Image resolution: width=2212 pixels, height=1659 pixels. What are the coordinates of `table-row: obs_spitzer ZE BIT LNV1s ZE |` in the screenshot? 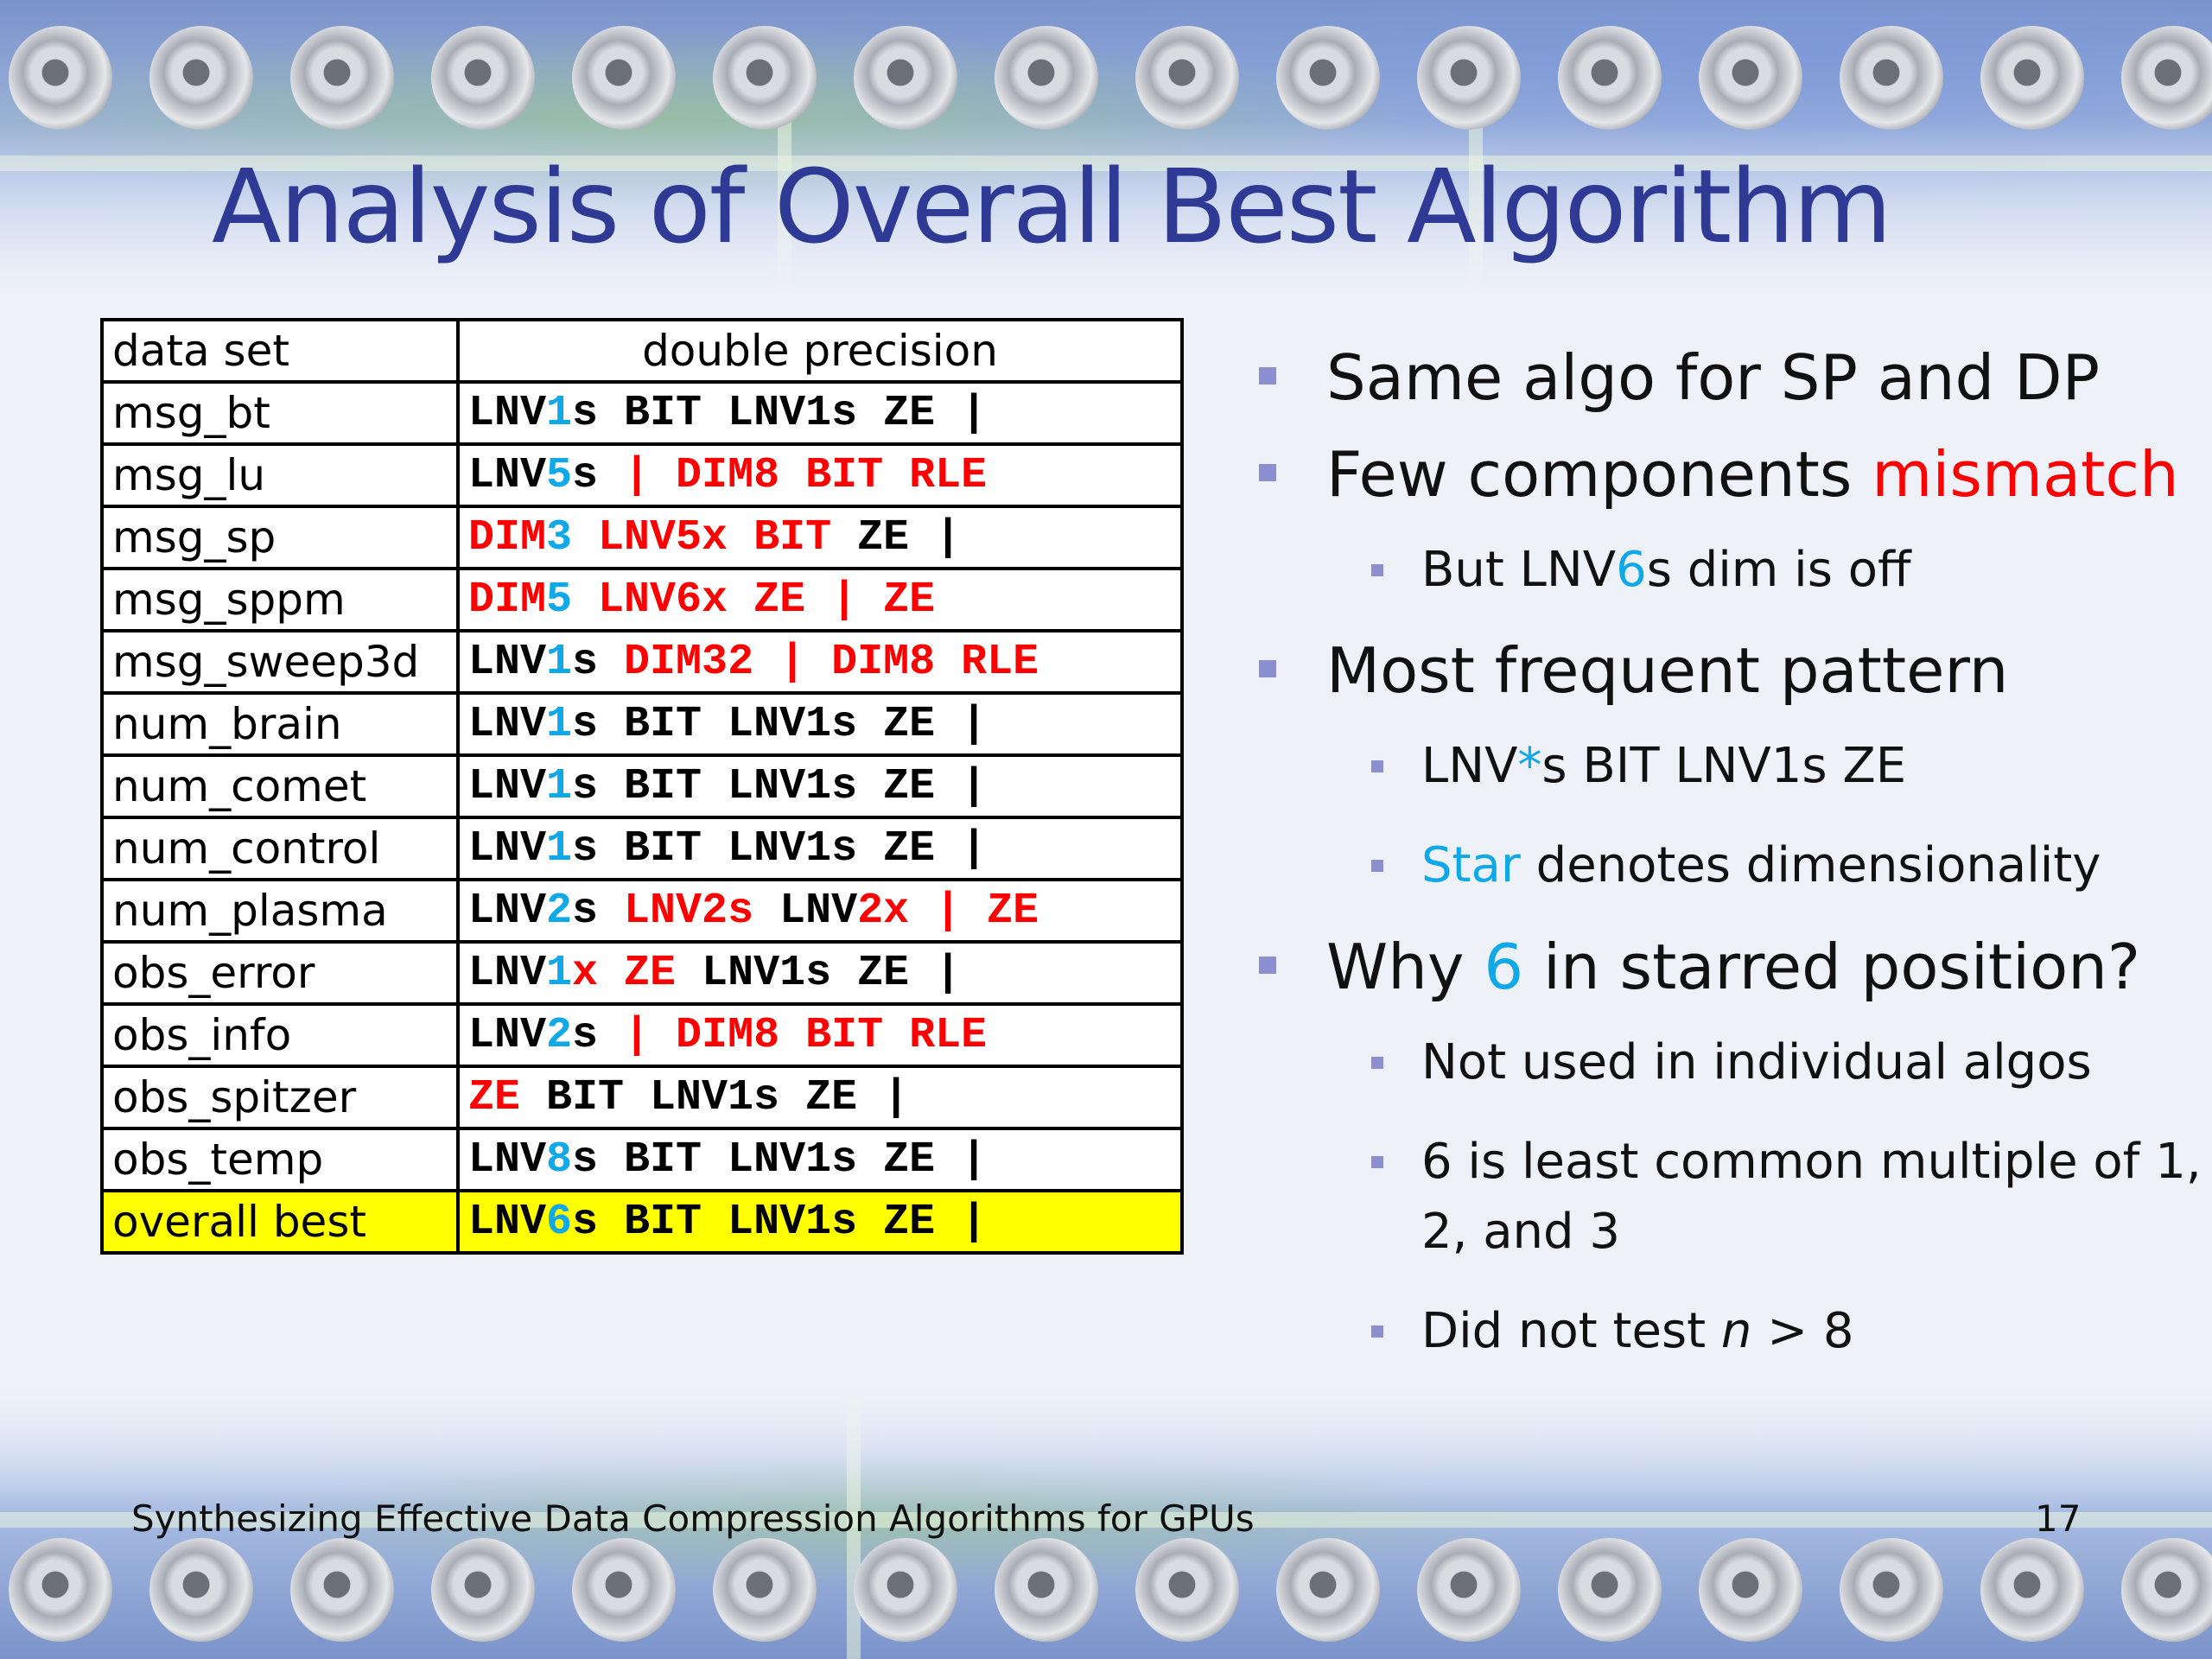 It's located at (642, 1097).